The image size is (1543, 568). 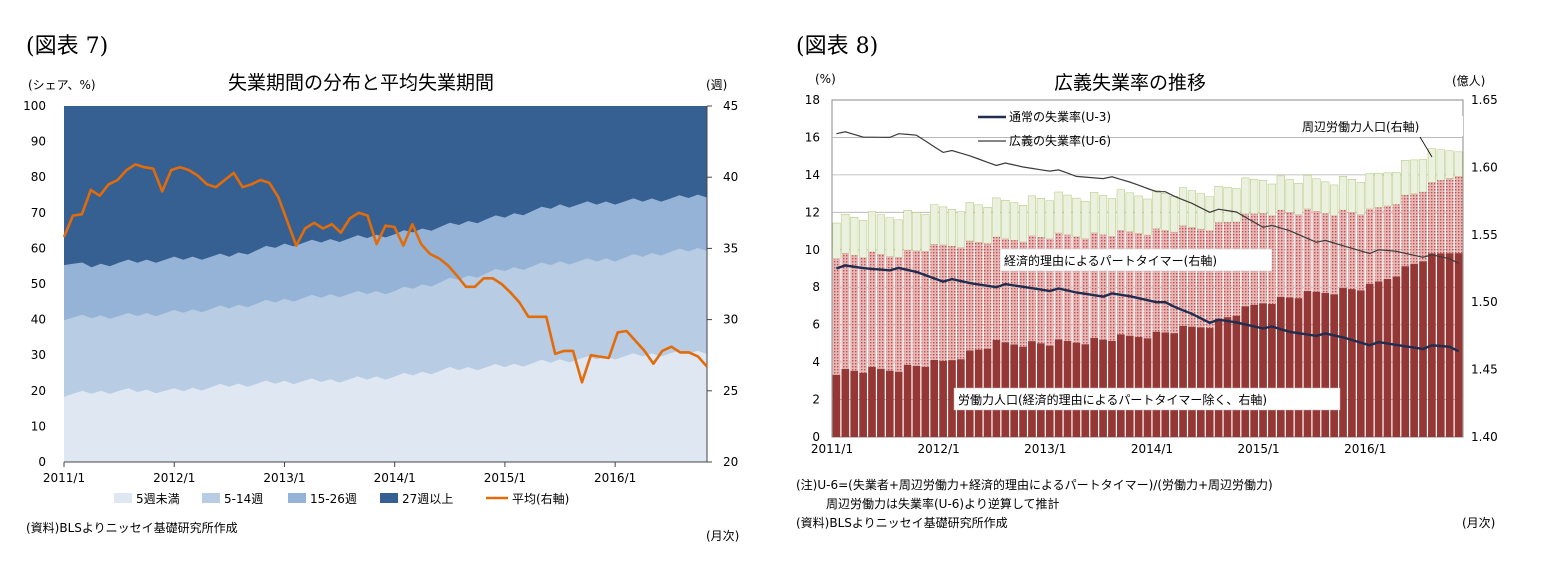 I want to click on y-left-tick-label: 0, so click(x=42, y=462).